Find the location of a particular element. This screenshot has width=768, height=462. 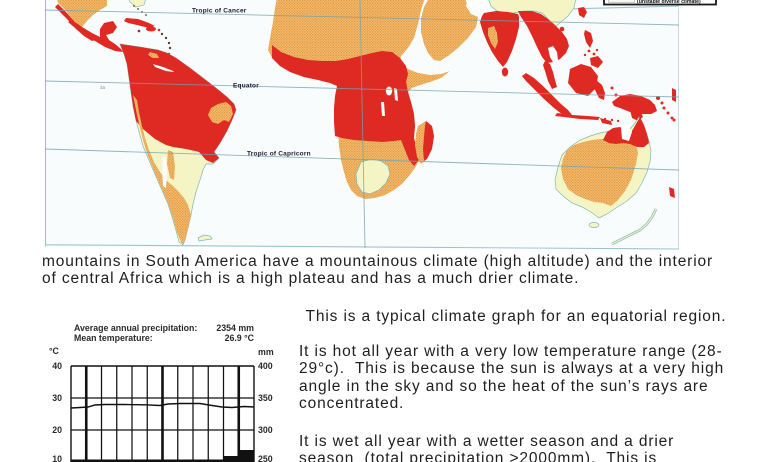

svg-text: Average annual precipitation: is located at coordinates (135, 328).